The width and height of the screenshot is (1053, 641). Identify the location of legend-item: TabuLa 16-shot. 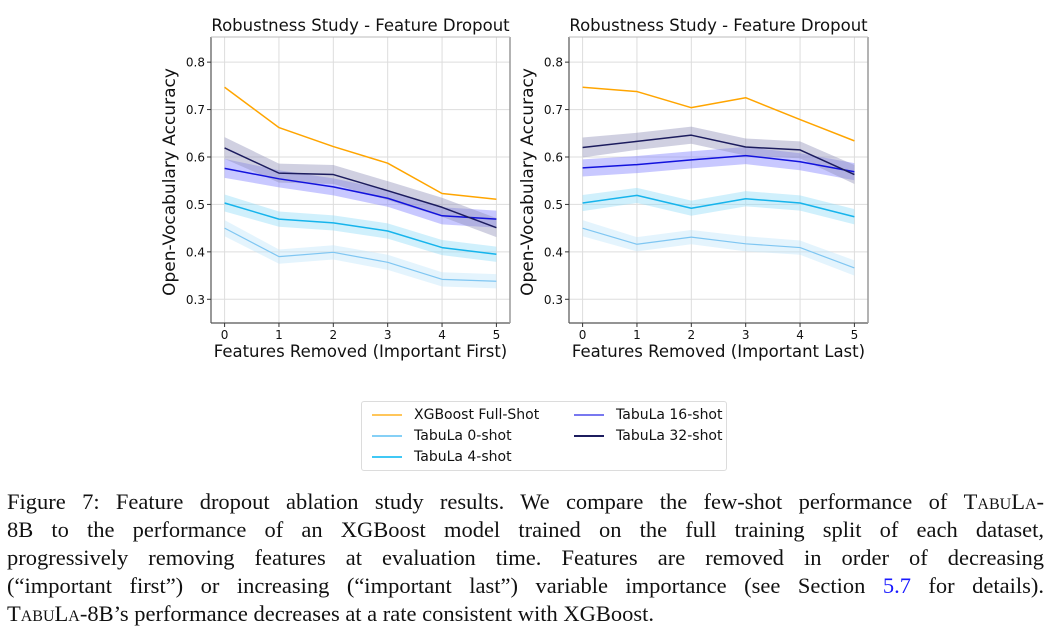
(648, 415).